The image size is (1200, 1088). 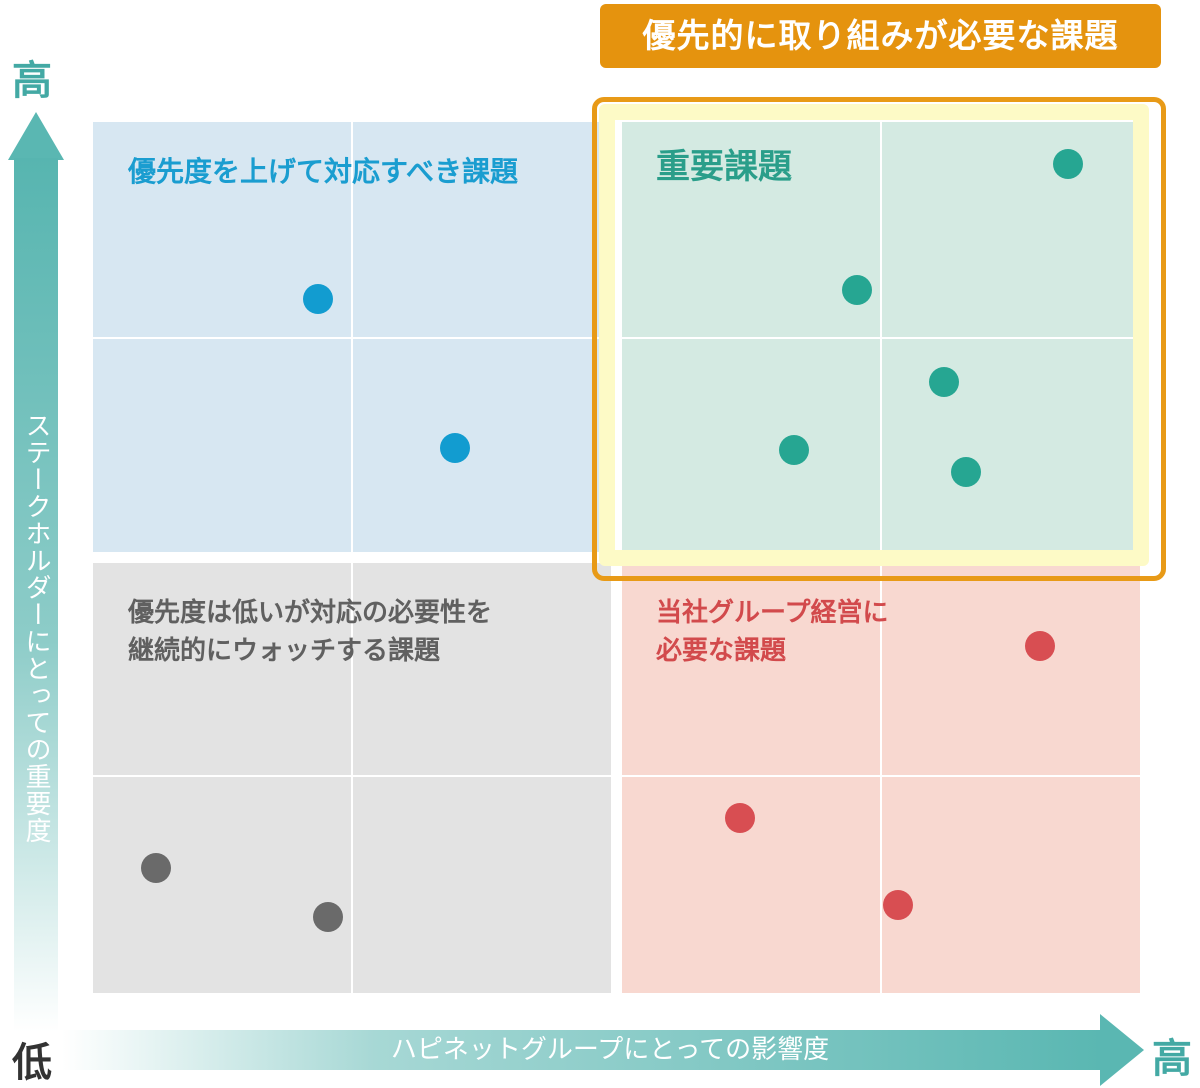 I want to click on quadrant-label-watch-line2: 継続的にウォッチする課題, so click(x=284, y=651).